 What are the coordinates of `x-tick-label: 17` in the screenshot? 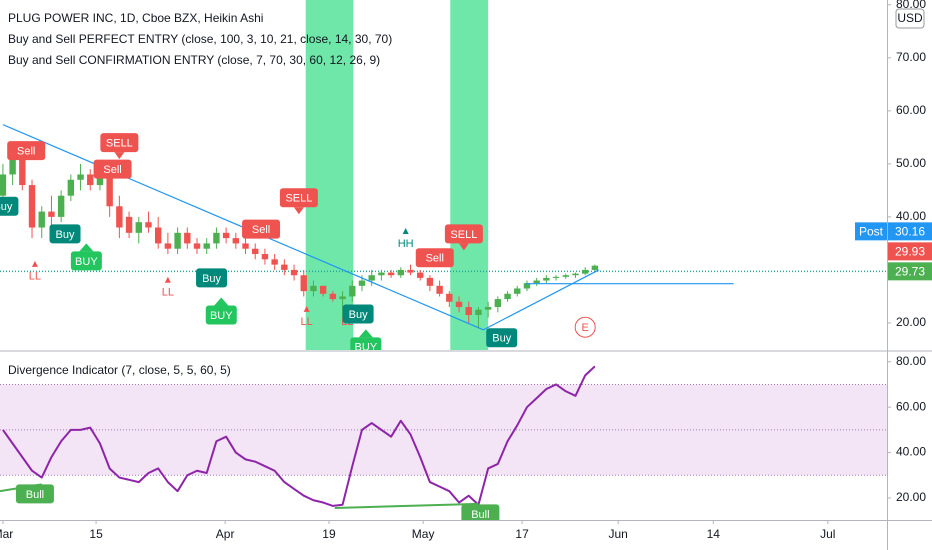 It's located at (522, 534).